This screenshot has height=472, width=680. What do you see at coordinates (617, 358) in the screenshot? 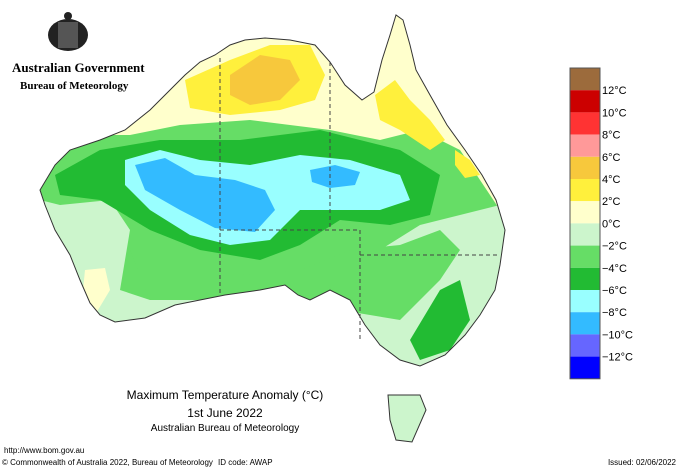
I see `legend-label: −12°C` at bounding box center [617, 358].